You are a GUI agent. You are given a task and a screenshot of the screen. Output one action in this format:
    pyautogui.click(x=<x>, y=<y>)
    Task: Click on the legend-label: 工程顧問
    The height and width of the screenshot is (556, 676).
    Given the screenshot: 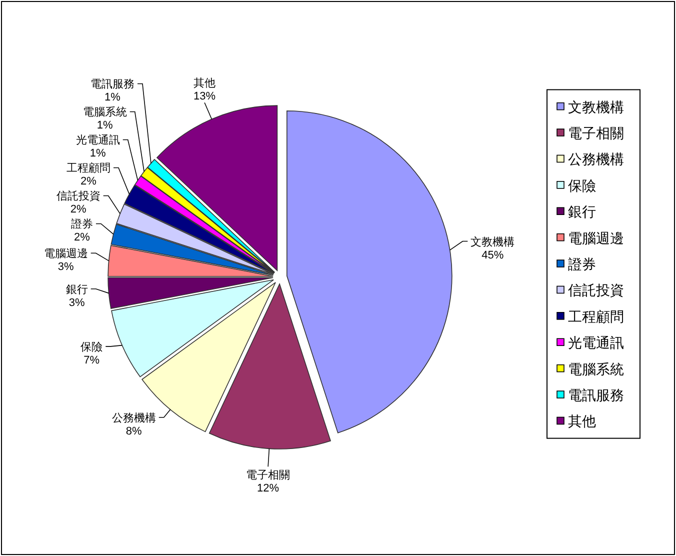 What is the action you would take?
    pyautogui.click(x=596, y=316)
    